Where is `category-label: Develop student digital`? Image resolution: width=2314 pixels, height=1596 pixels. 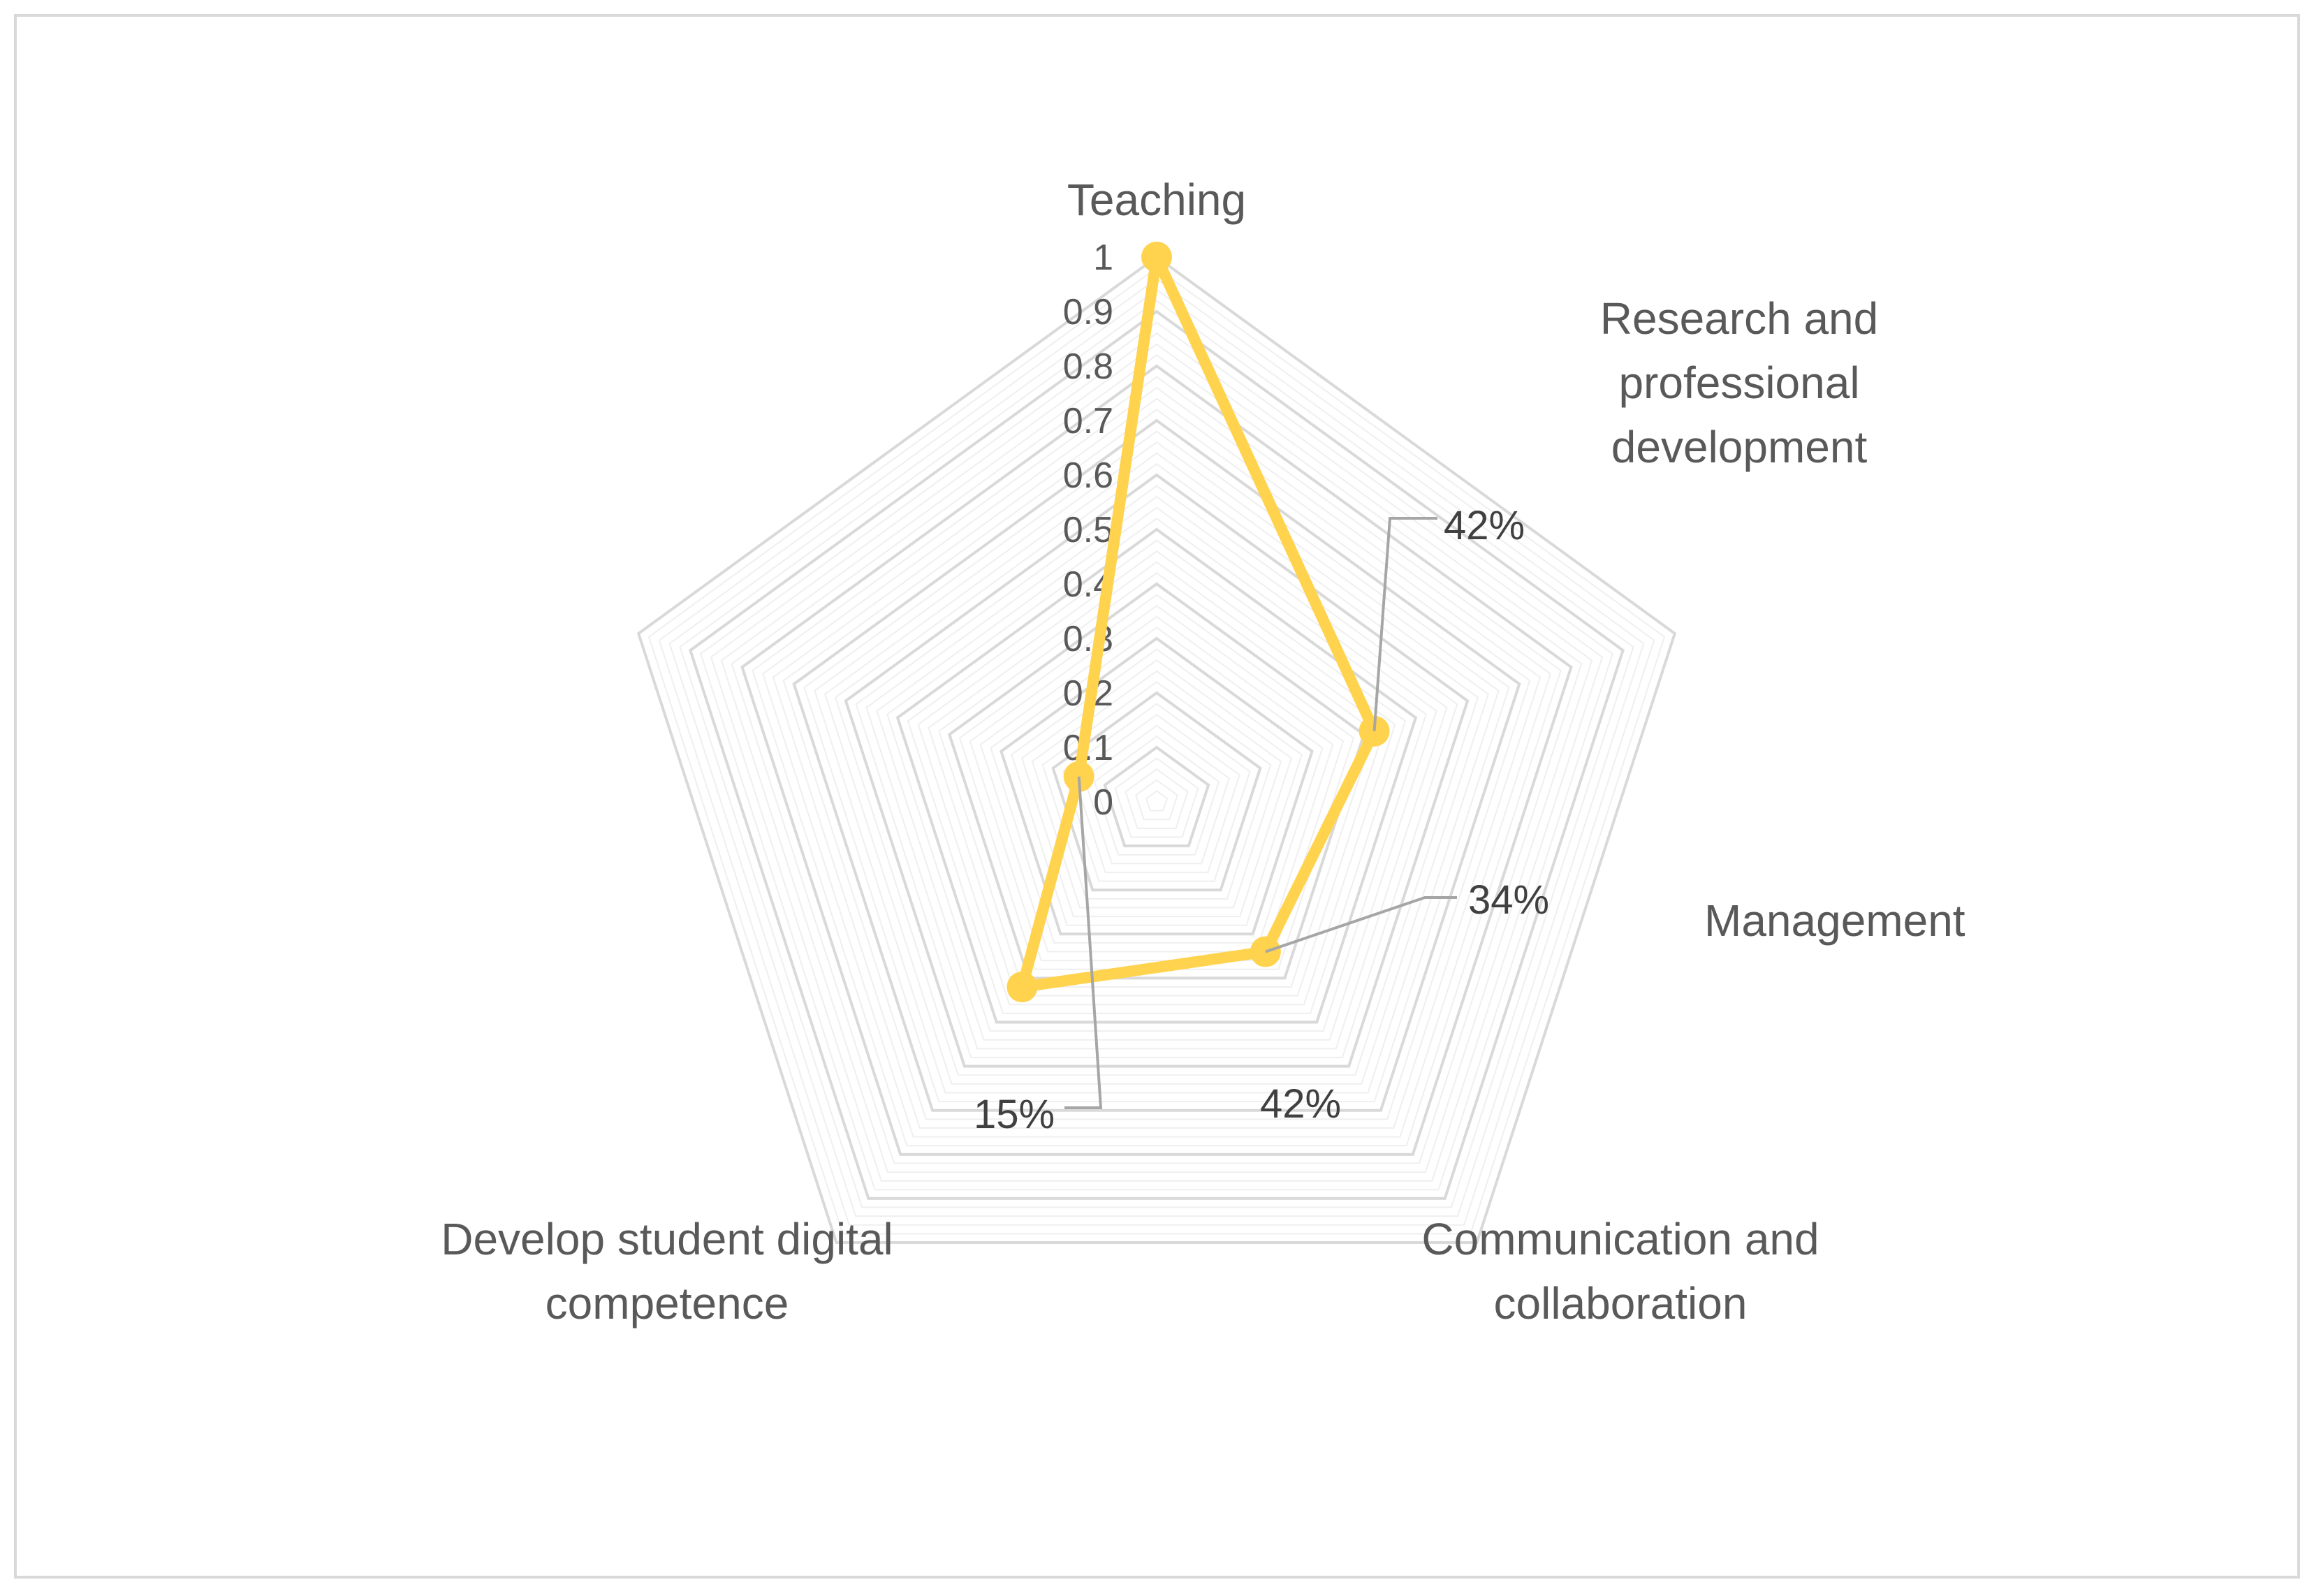 category-label: Develop student digital is located at coordinates (667, 1239).